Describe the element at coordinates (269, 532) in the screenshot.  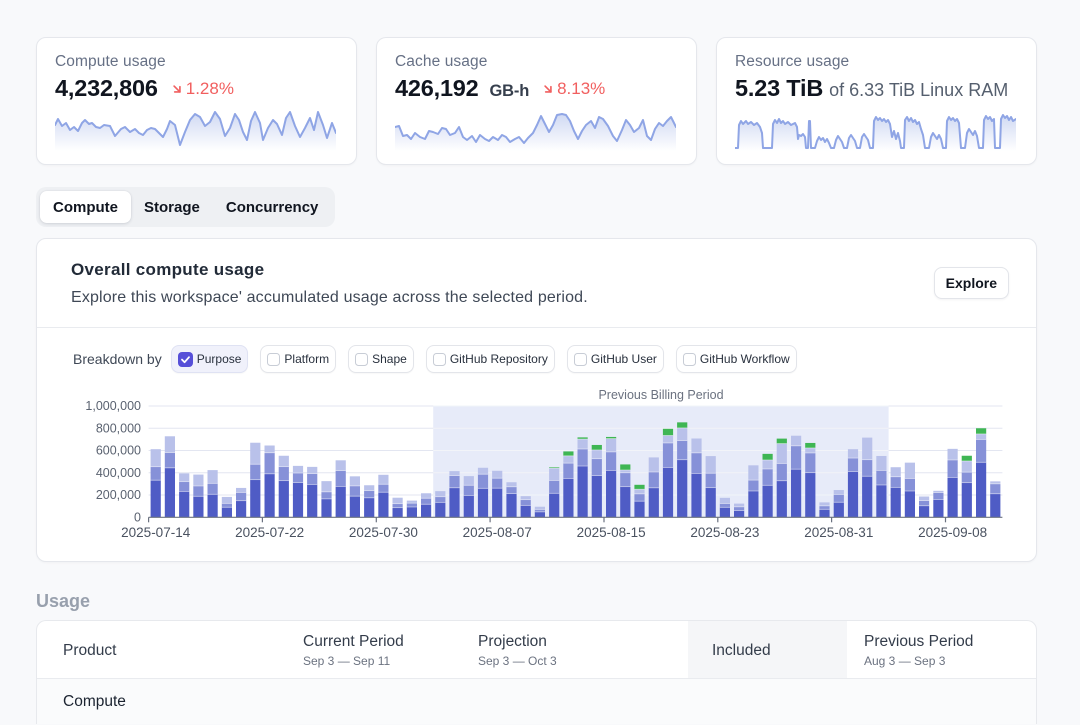
I see `svg-text: 2025-07-22` at that location.